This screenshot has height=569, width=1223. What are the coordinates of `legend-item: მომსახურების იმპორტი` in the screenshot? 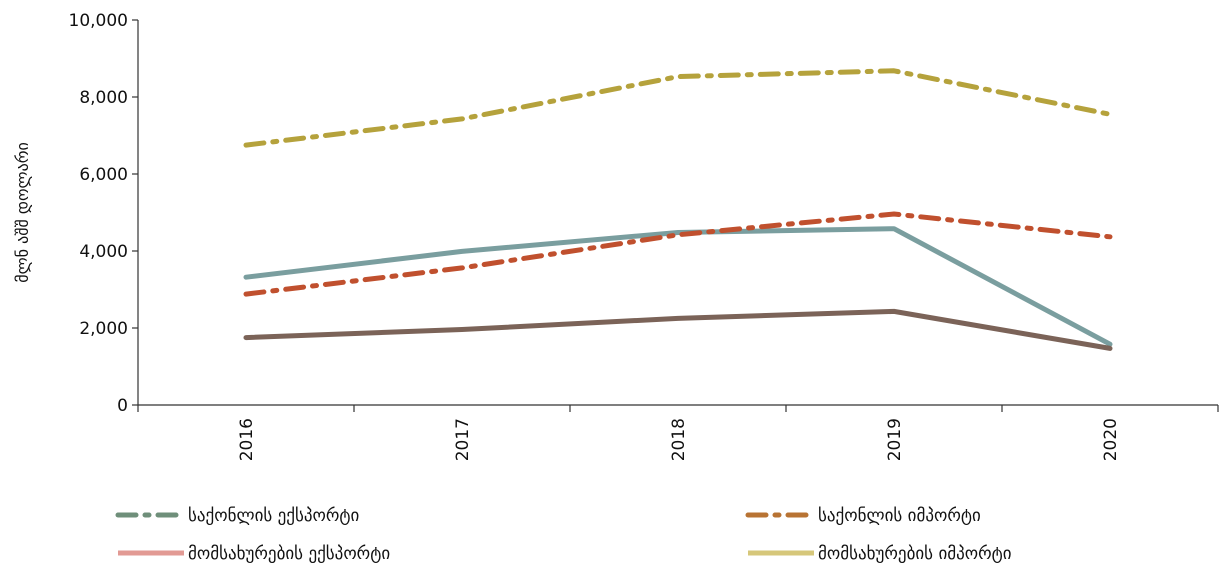 It's located at (880, 554).